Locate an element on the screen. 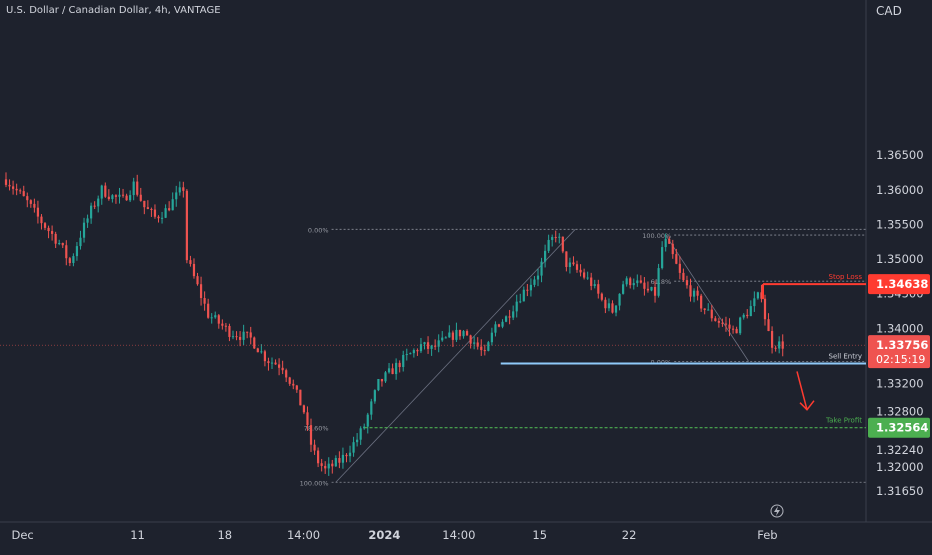  y-tick-label: 1.31650 is located at coordinates (900, 491).